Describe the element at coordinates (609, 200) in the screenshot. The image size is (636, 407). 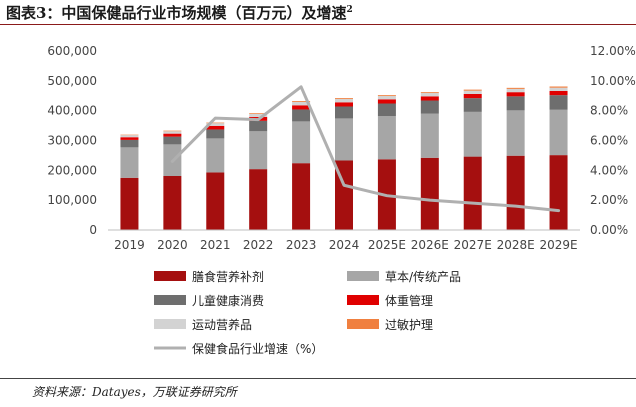
I see `y-right-tick-label: 2.00%` at that location.